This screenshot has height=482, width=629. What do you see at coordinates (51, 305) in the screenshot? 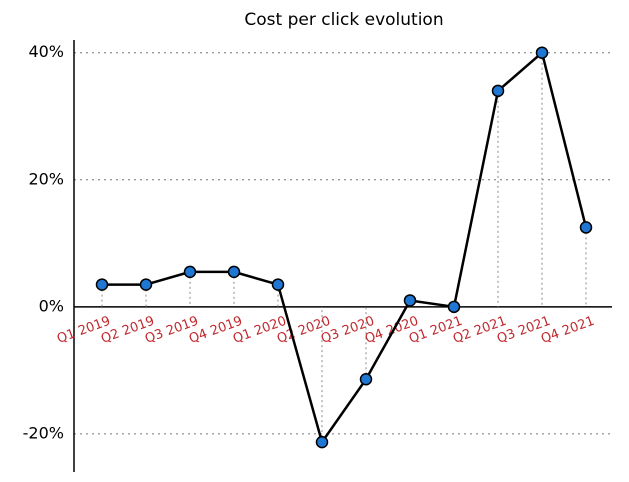
I see `y-tick-label: 0%` at bounding box center [51, 305].